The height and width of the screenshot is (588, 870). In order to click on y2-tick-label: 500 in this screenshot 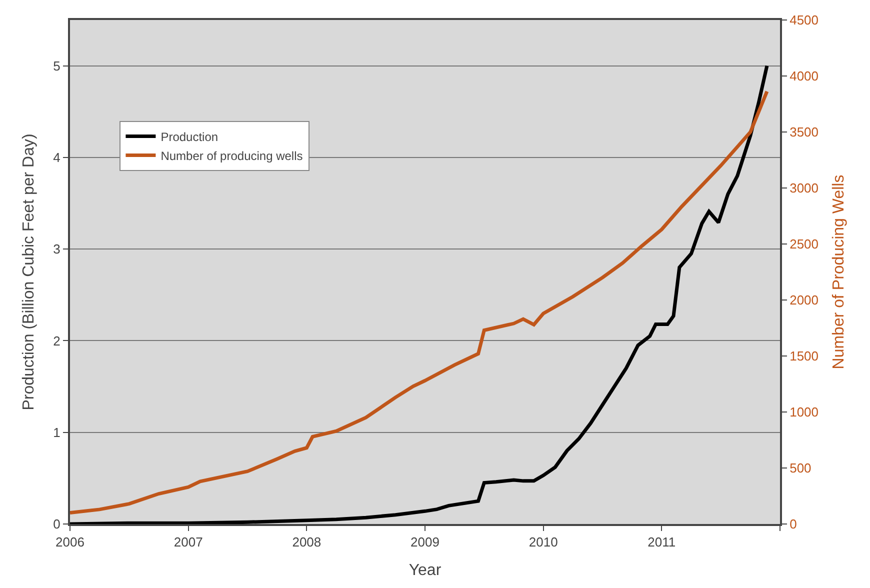, I will do `click(801, 468)`.